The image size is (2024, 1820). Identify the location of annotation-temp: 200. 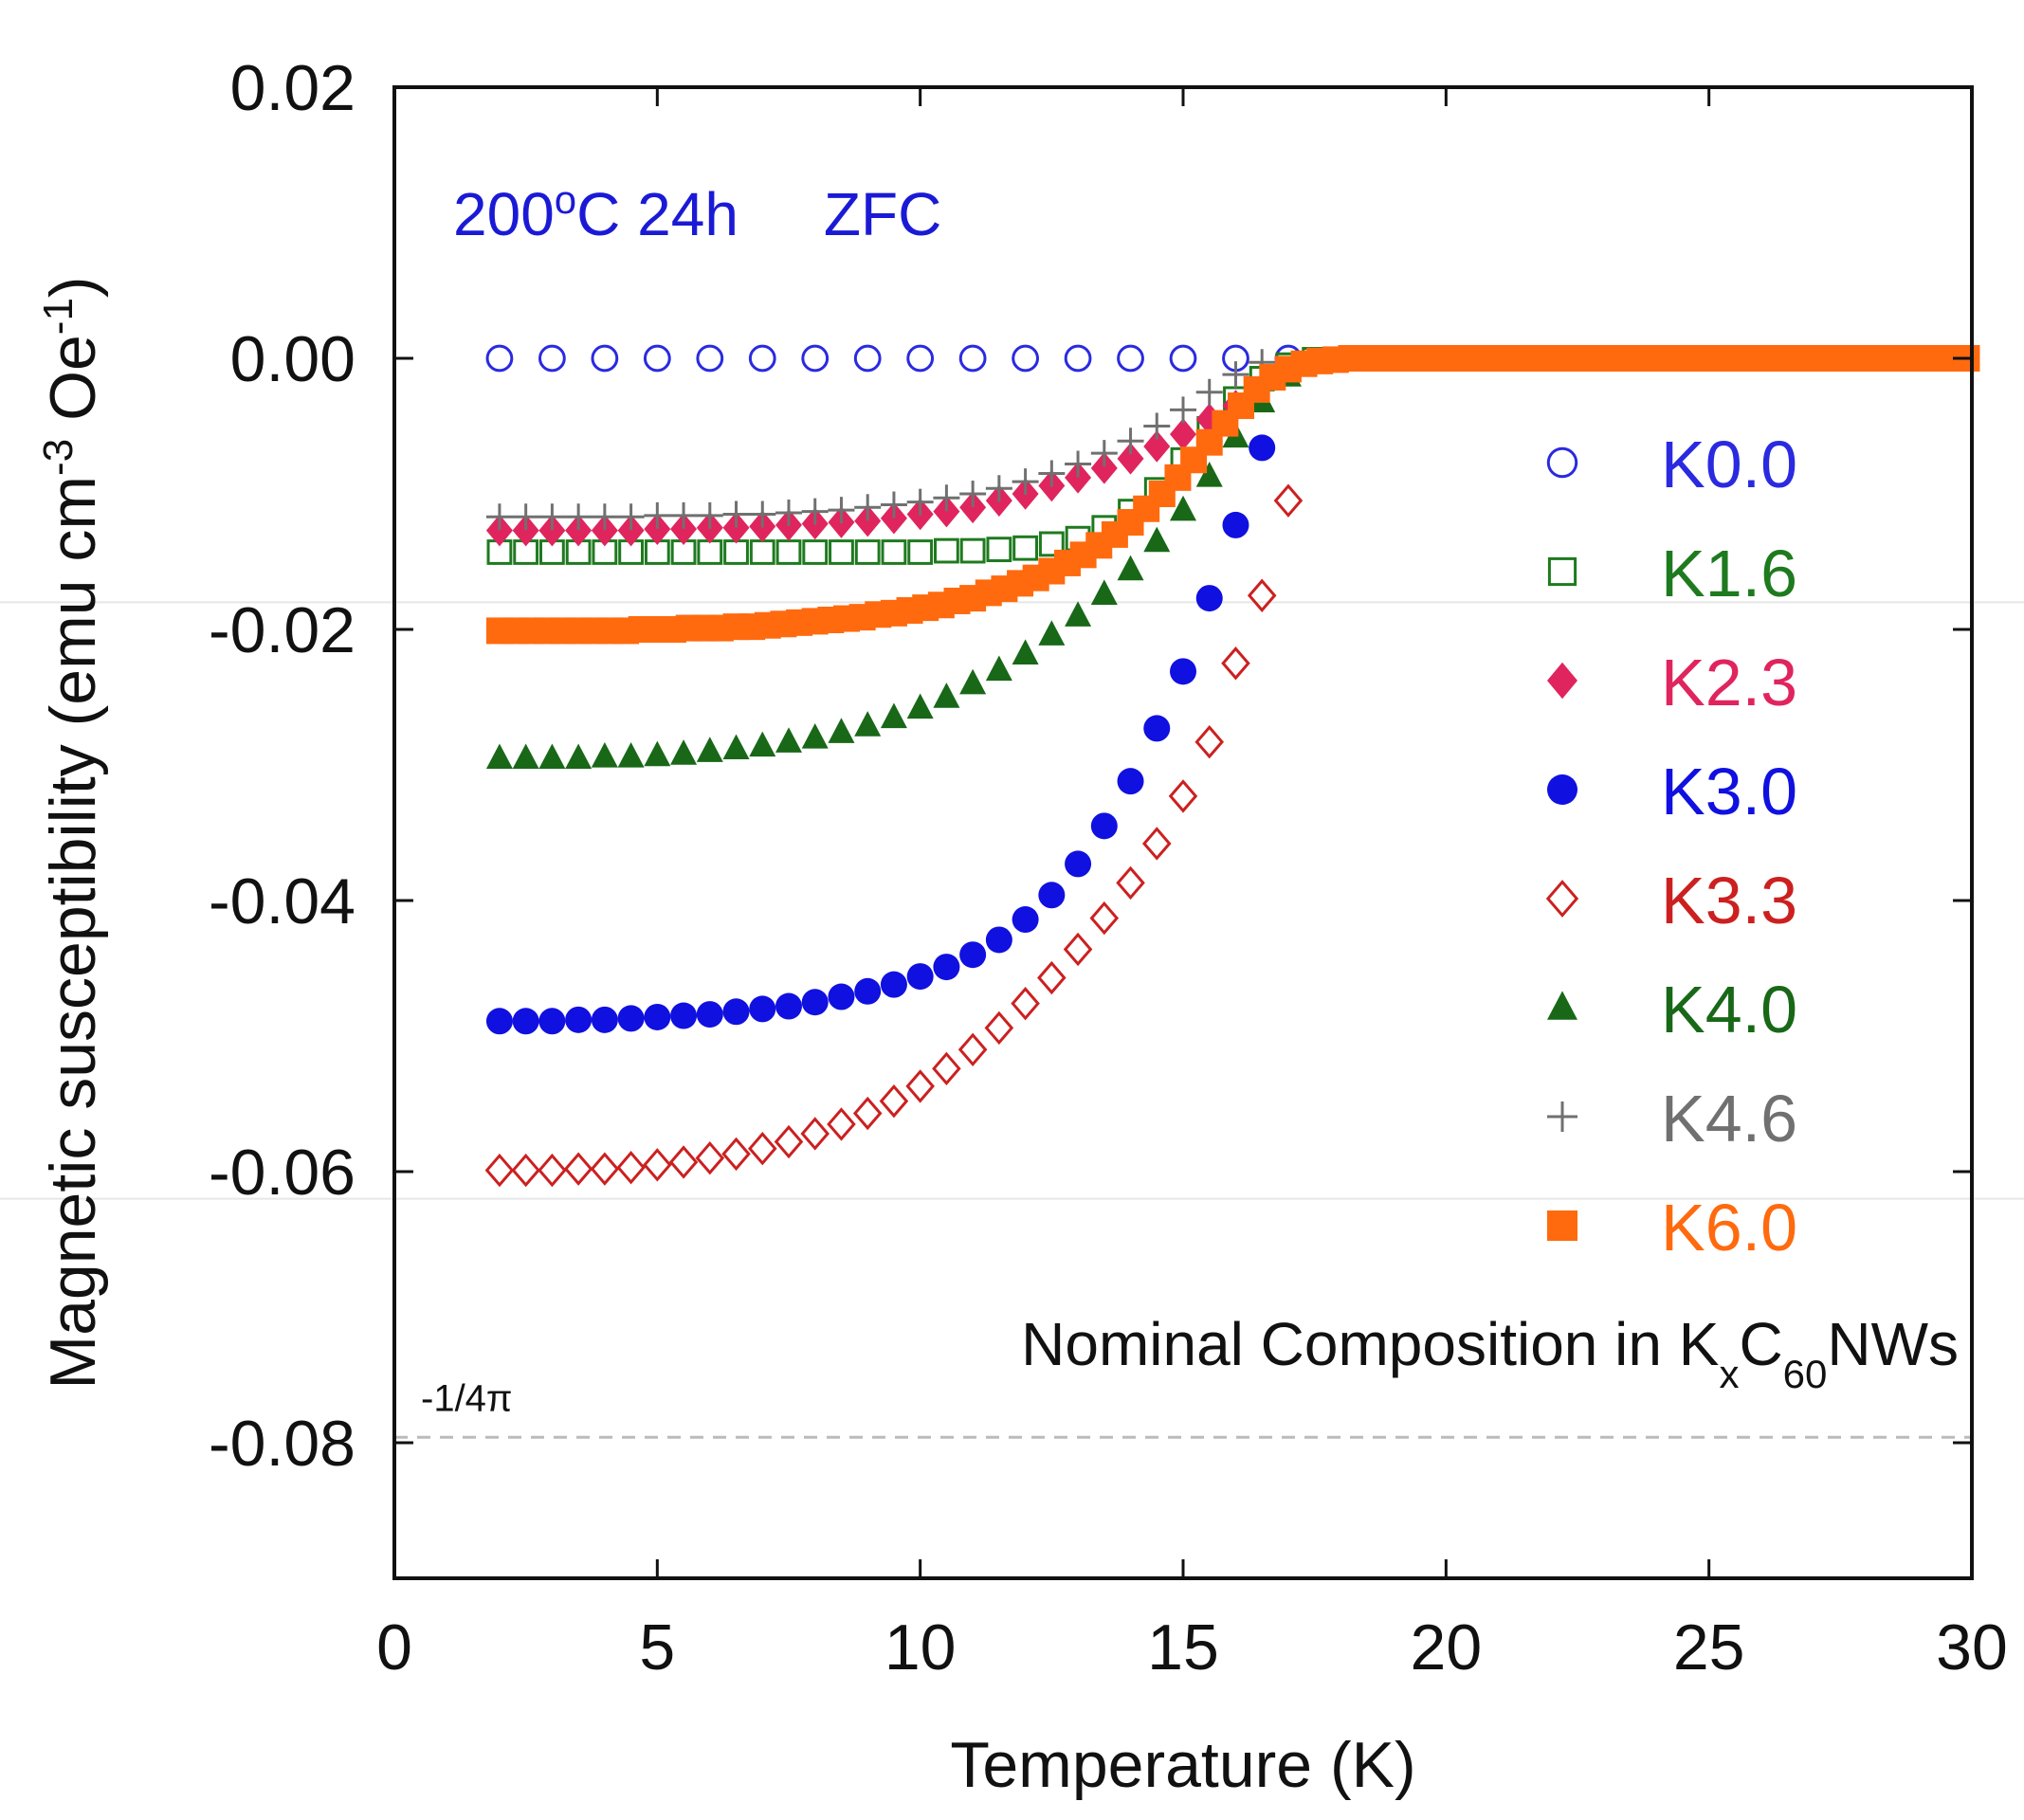
(504, 214).